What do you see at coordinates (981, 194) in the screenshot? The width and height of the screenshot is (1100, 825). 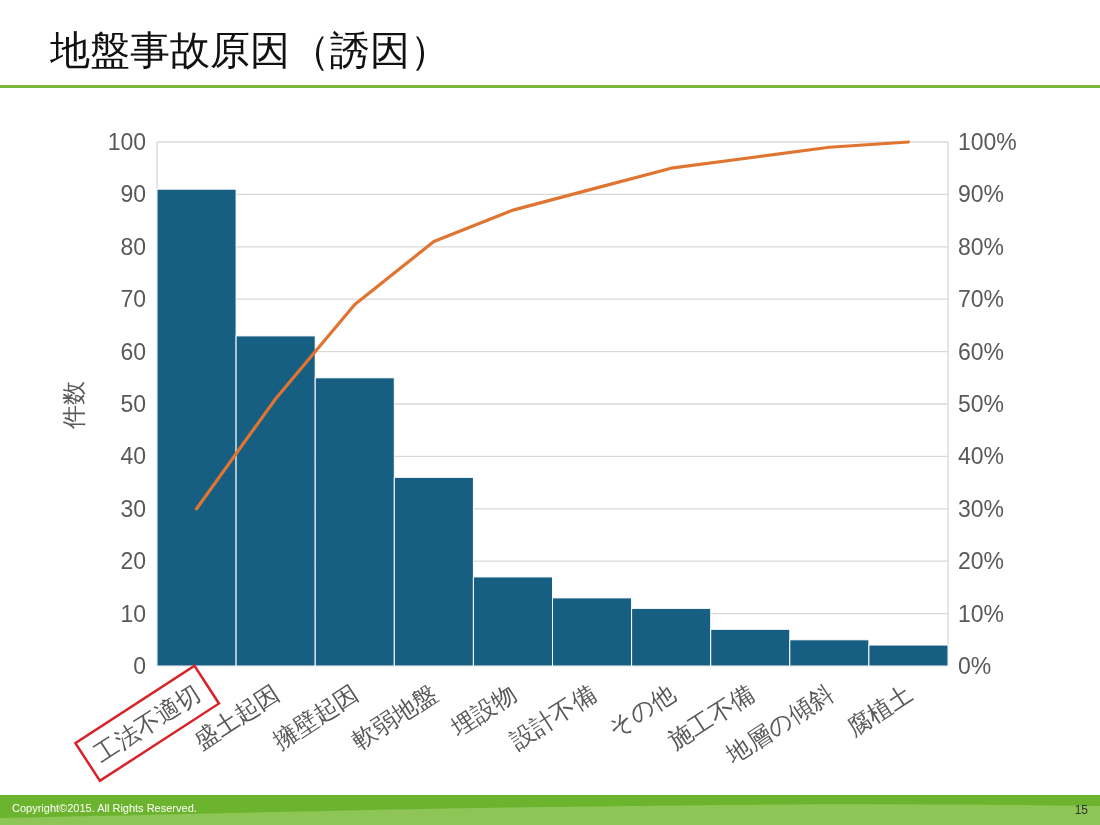 I see `y2-tick-label: 90%` at bounding box center [981, 194].